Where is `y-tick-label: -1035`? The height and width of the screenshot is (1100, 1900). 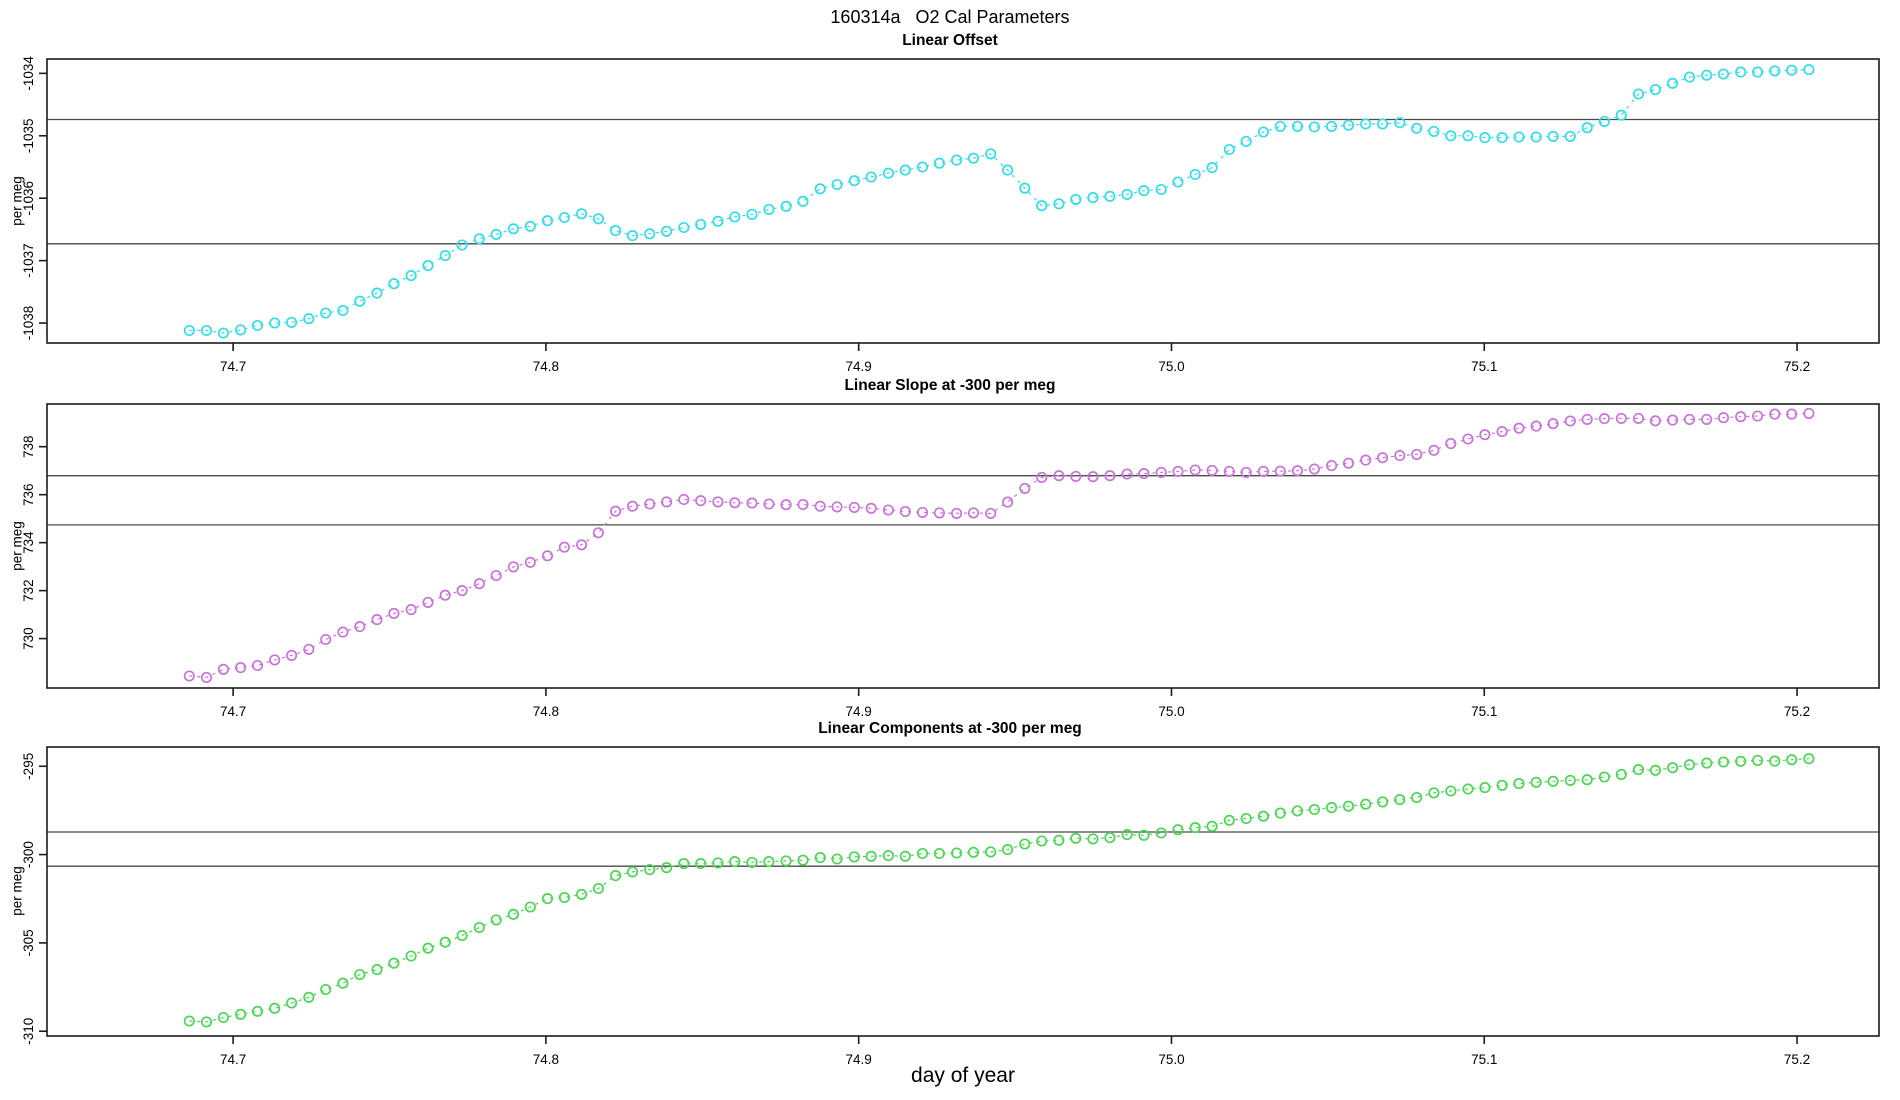 y-tick-label: -1035 is located at coordinates (28, 136).